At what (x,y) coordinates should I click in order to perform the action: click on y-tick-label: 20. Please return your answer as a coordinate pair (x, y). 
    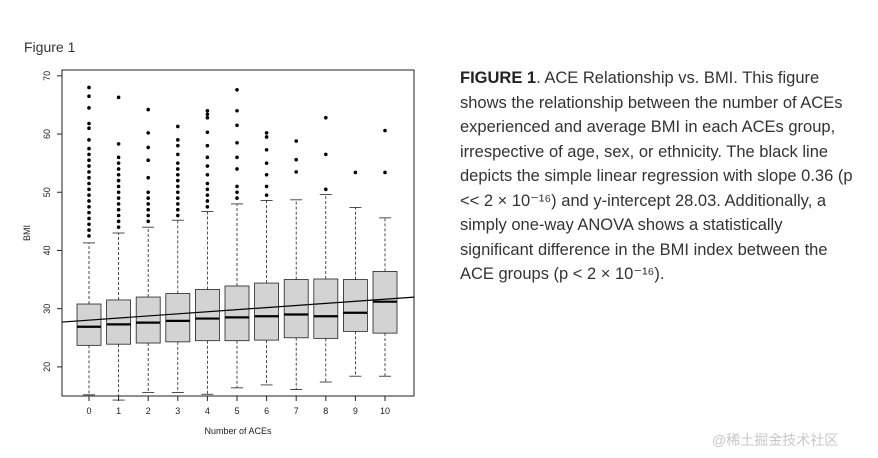
    Looking at the image, I should click on (47, 367).